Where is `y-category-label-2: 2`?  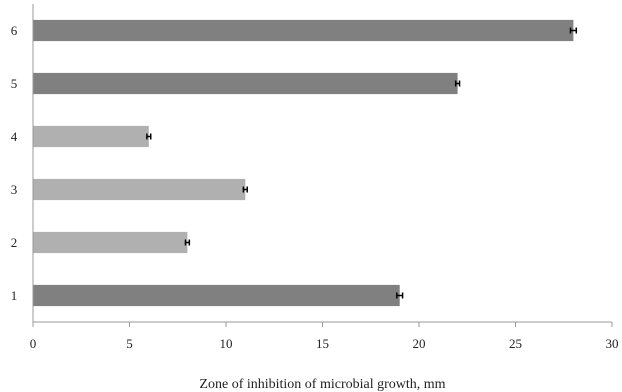 y-category-label-2: 2 is located at coordinates (14, 242).